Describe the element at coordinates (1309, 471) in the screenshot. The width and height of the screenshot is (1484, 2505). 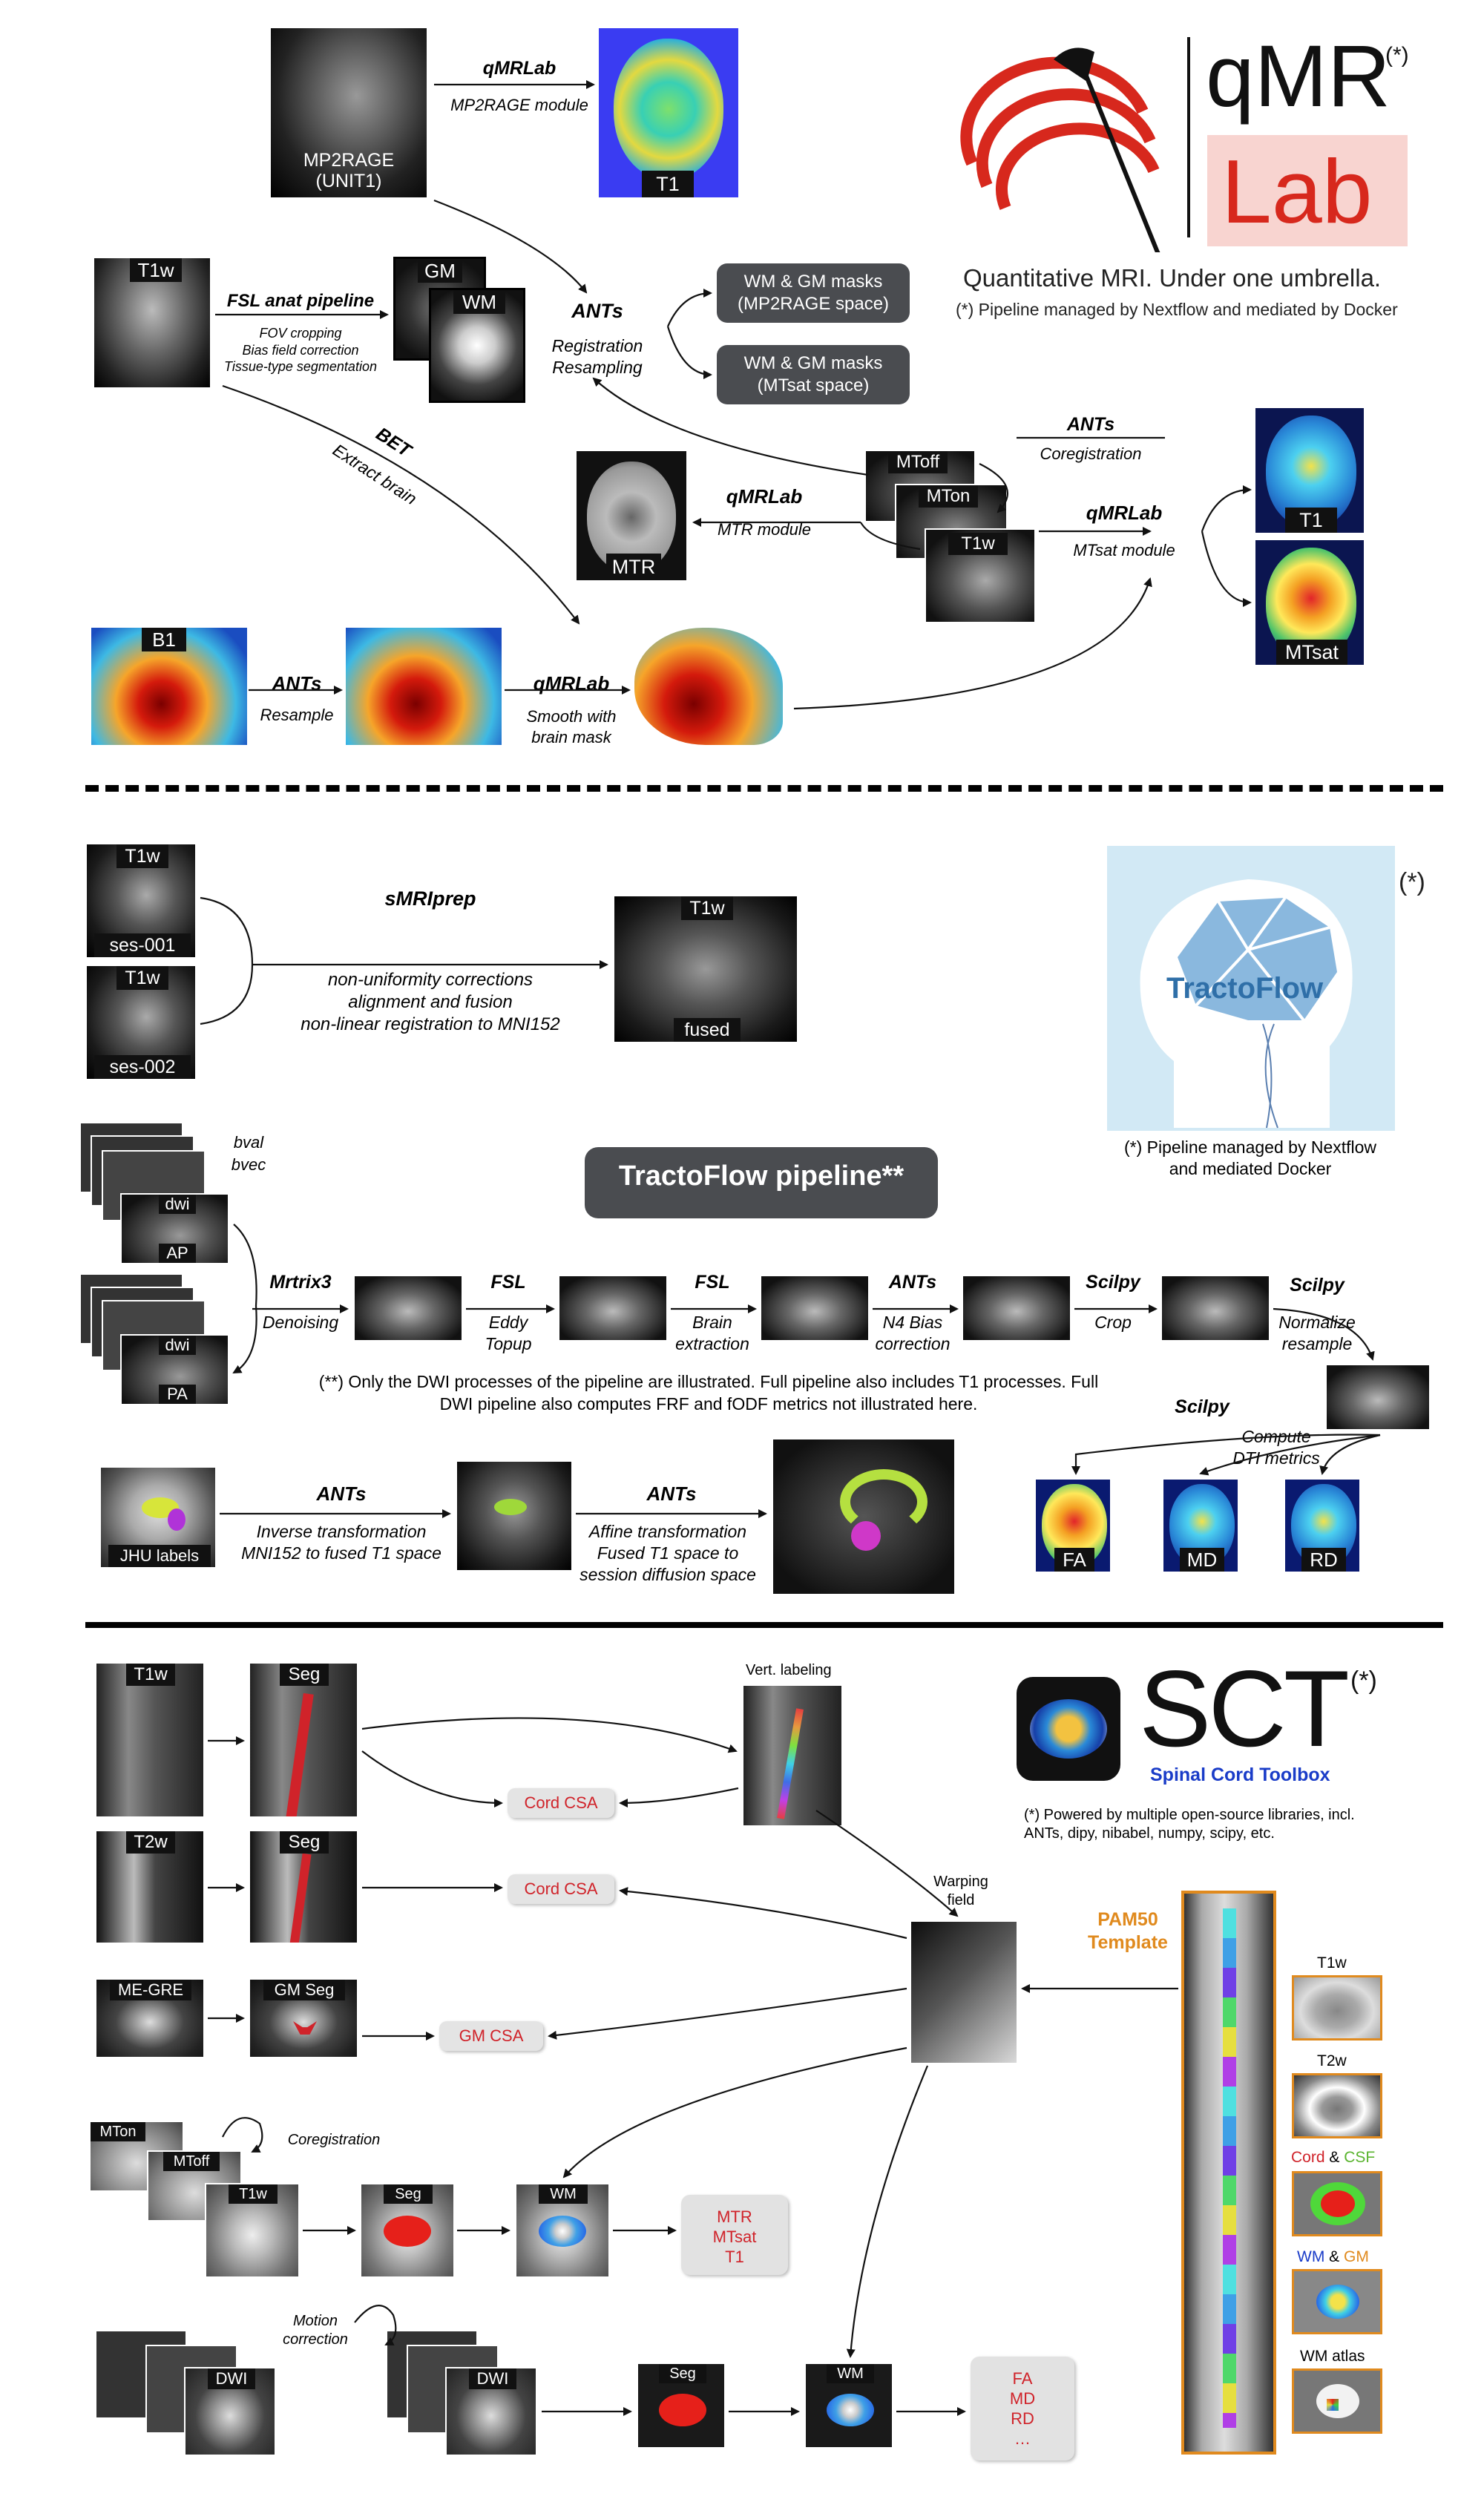
I see `t1-output-image: T1` at that location.